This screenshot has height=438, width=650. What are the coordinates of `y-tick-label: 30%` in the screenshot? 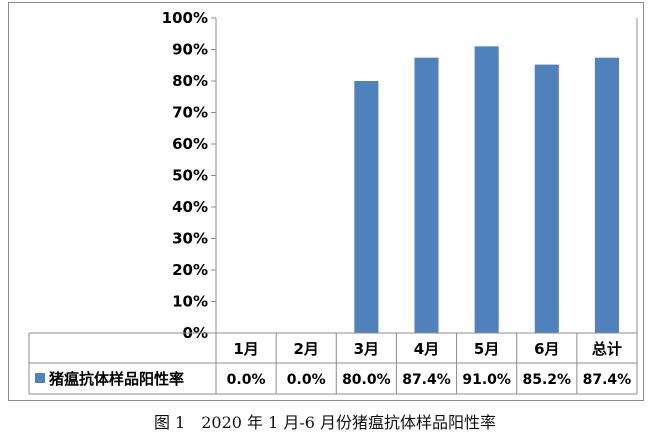 It's located at (190, 239).